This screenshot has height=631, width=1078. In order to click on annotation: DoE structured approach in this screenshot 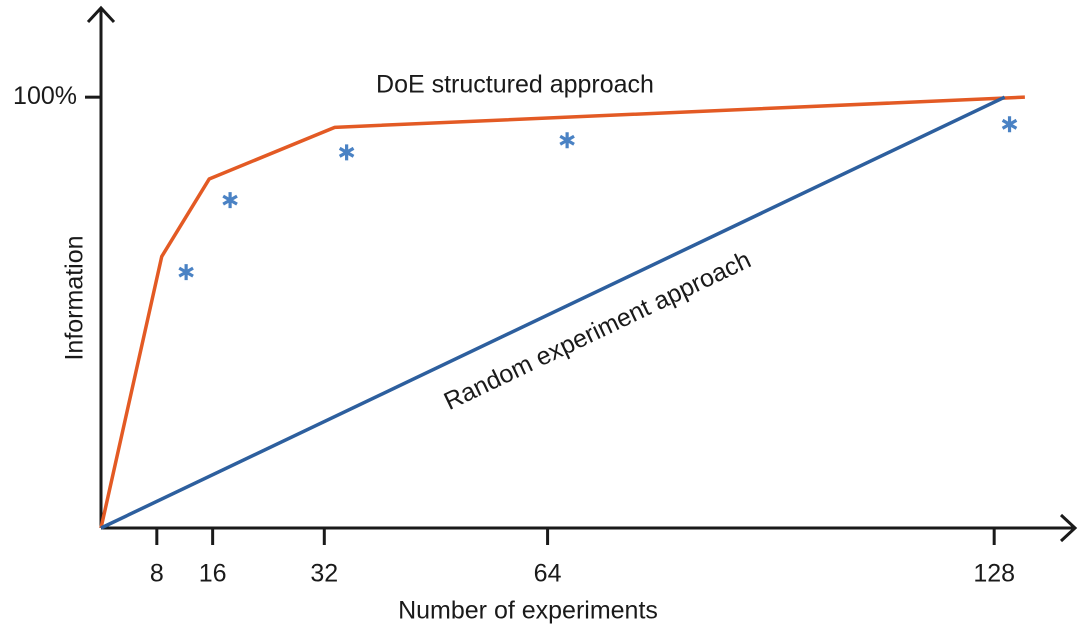, I will do `click(515, 85)`.